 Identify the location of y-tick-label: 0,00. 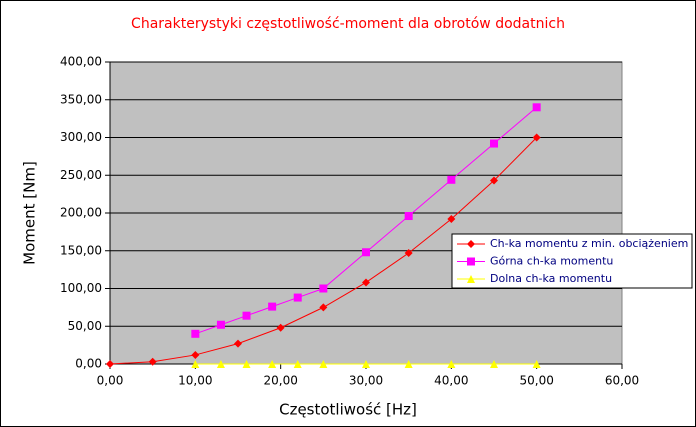
(88, 364).